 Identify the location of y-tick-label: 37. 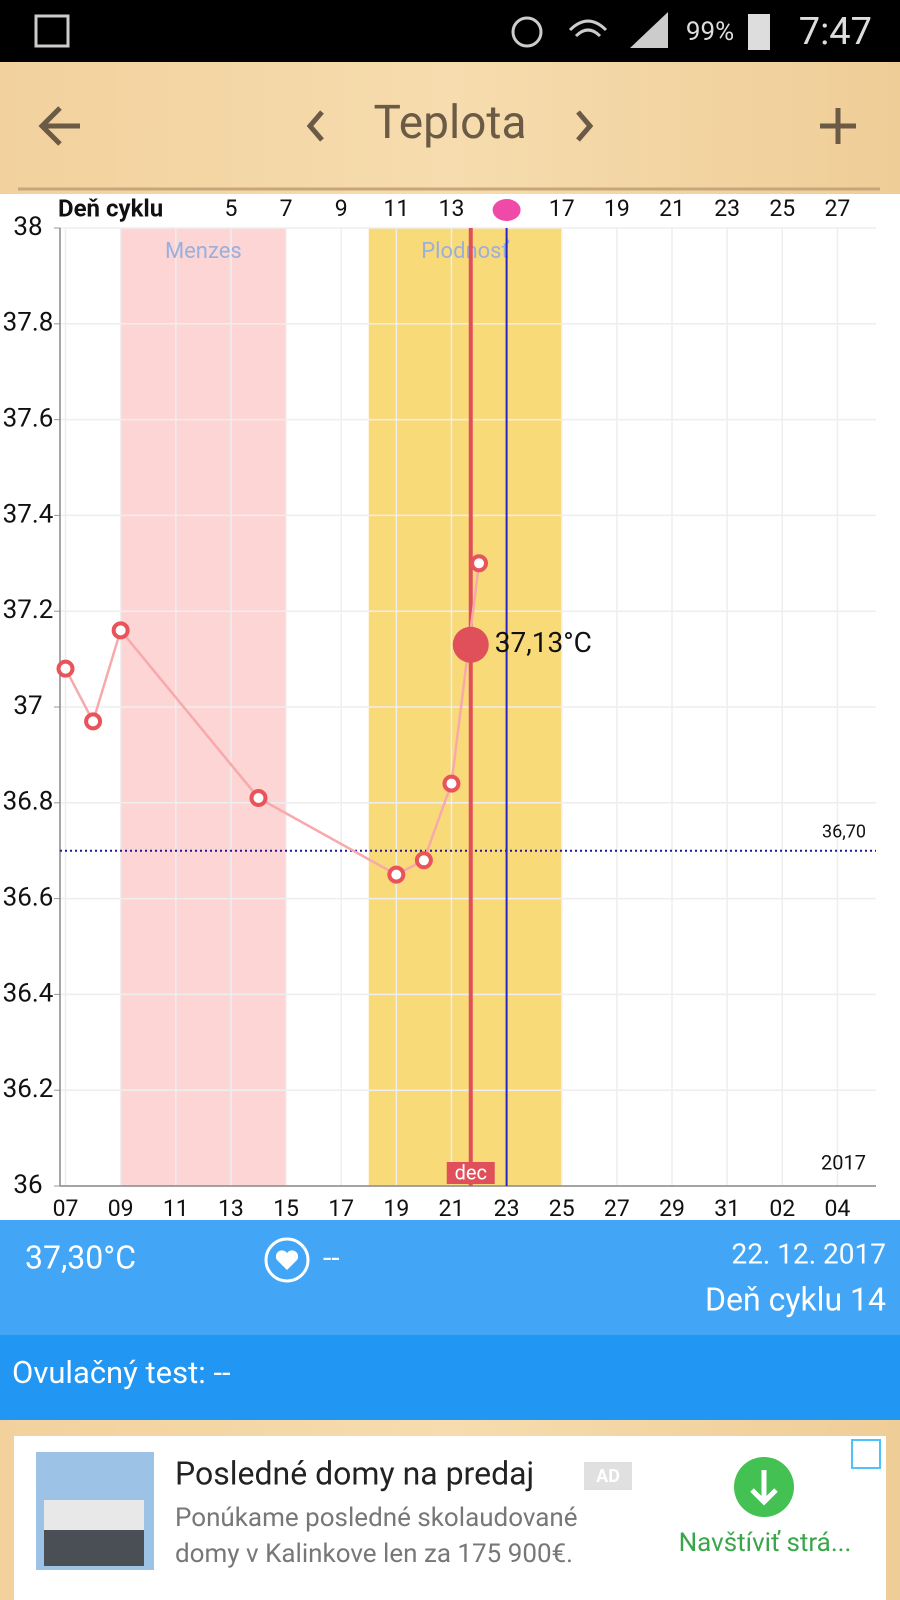
(27, 706).